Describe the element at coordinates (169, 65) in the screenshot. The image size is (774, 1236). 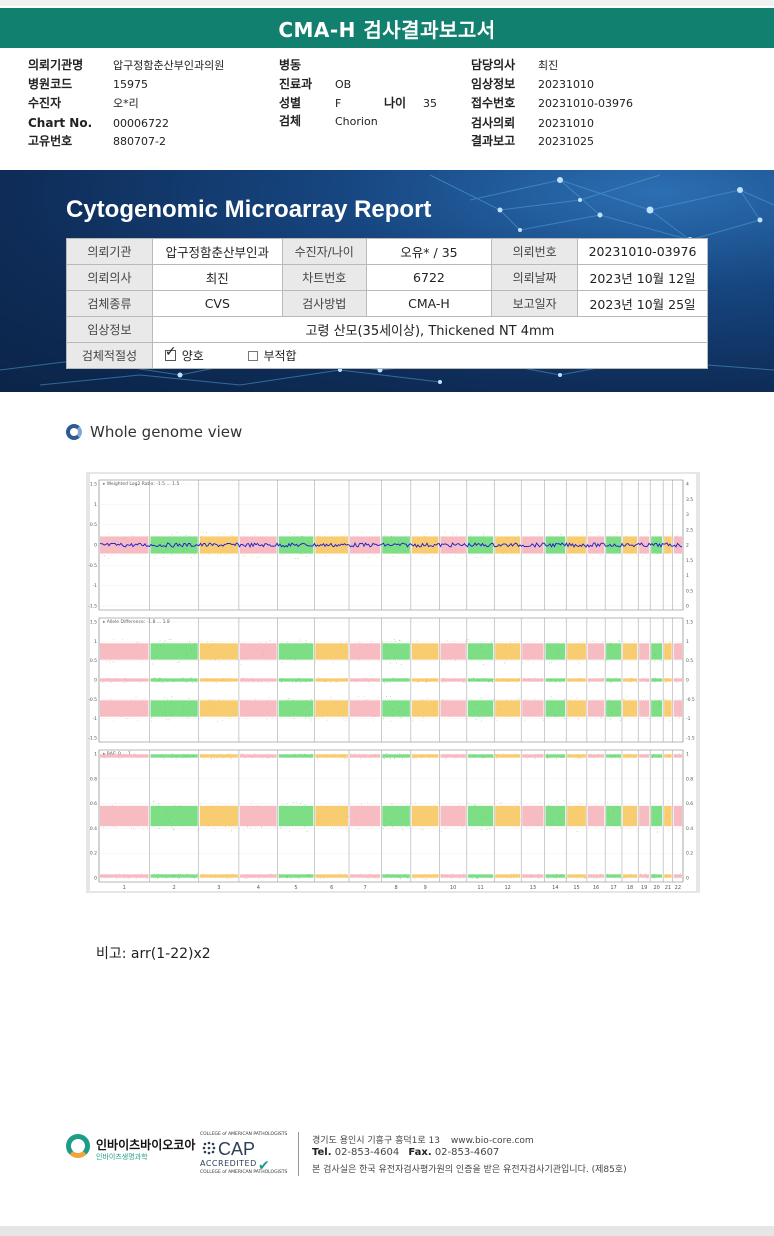
I see `value-institution: 압구정함춘산부인과의원` at that location.